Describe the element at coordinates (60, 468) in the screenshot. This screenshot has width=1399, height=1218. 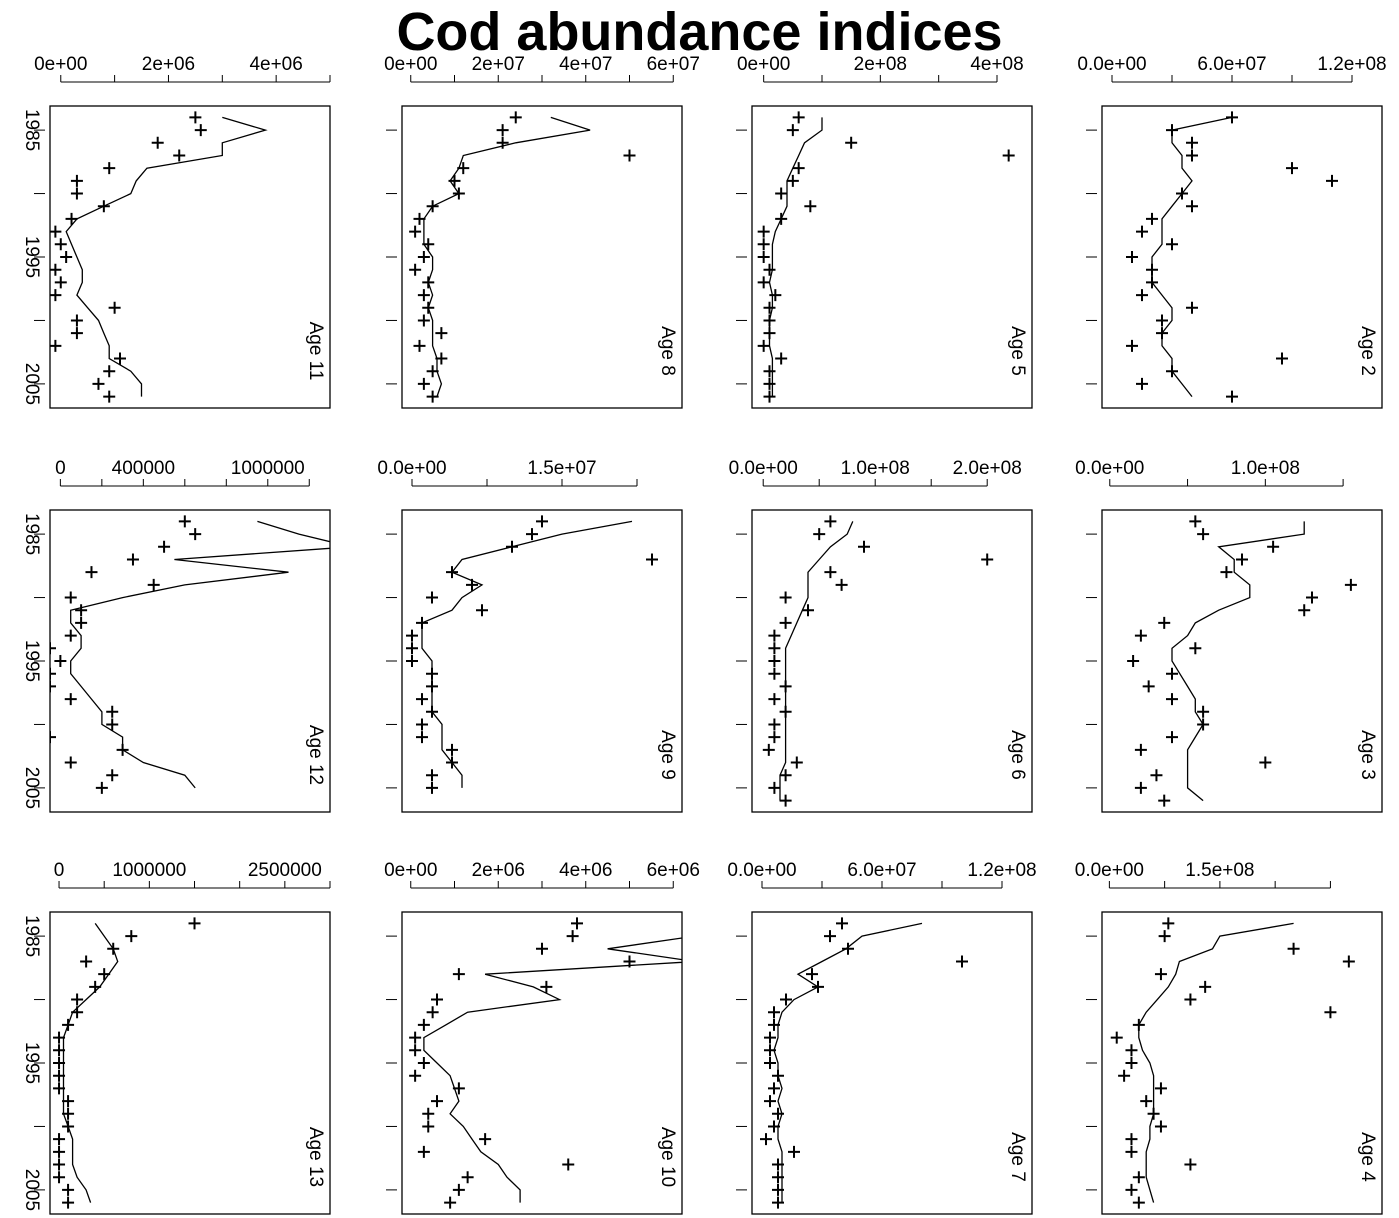
I see `x-tick-label: 0` at that location.